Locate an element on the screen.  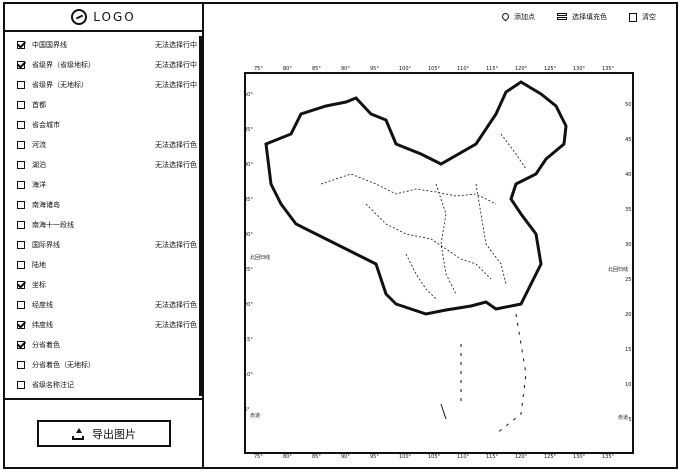
lat-left-tick-label: 40° is located at coordinates (248, 165).